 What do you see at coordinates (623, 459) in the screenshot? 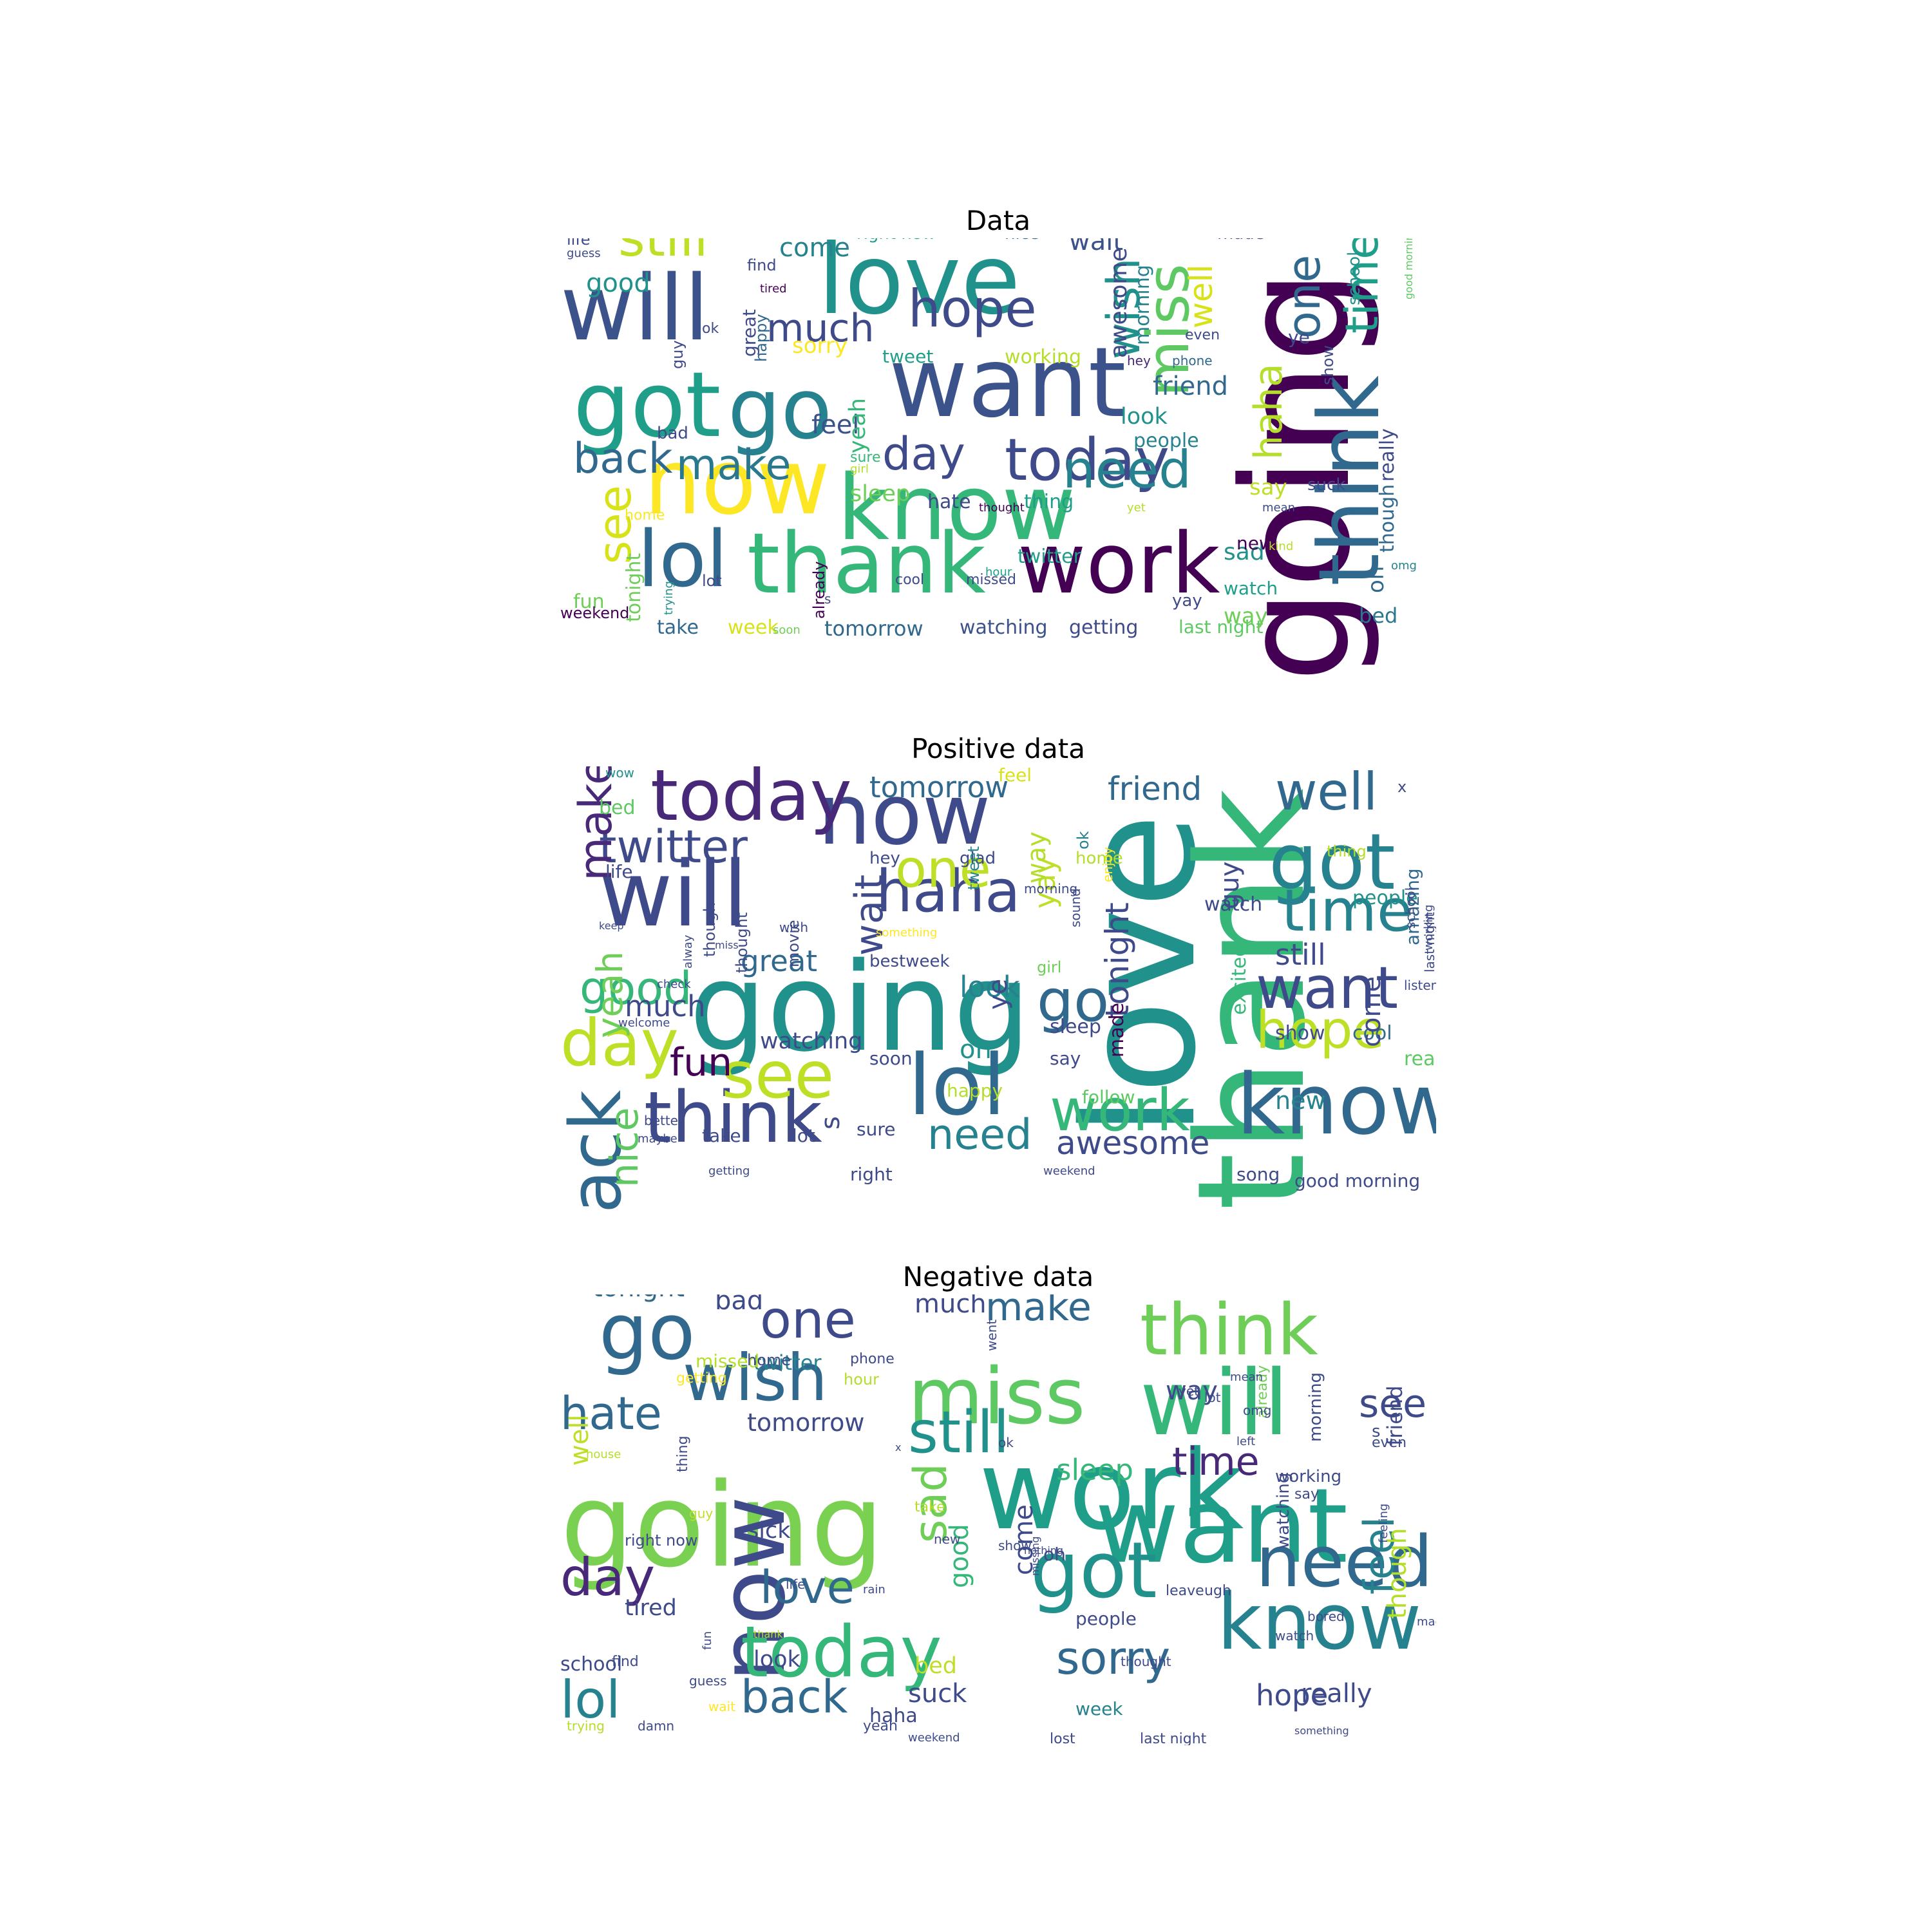
I see `wordcloud-word: back` at bounding box center [623, 459].